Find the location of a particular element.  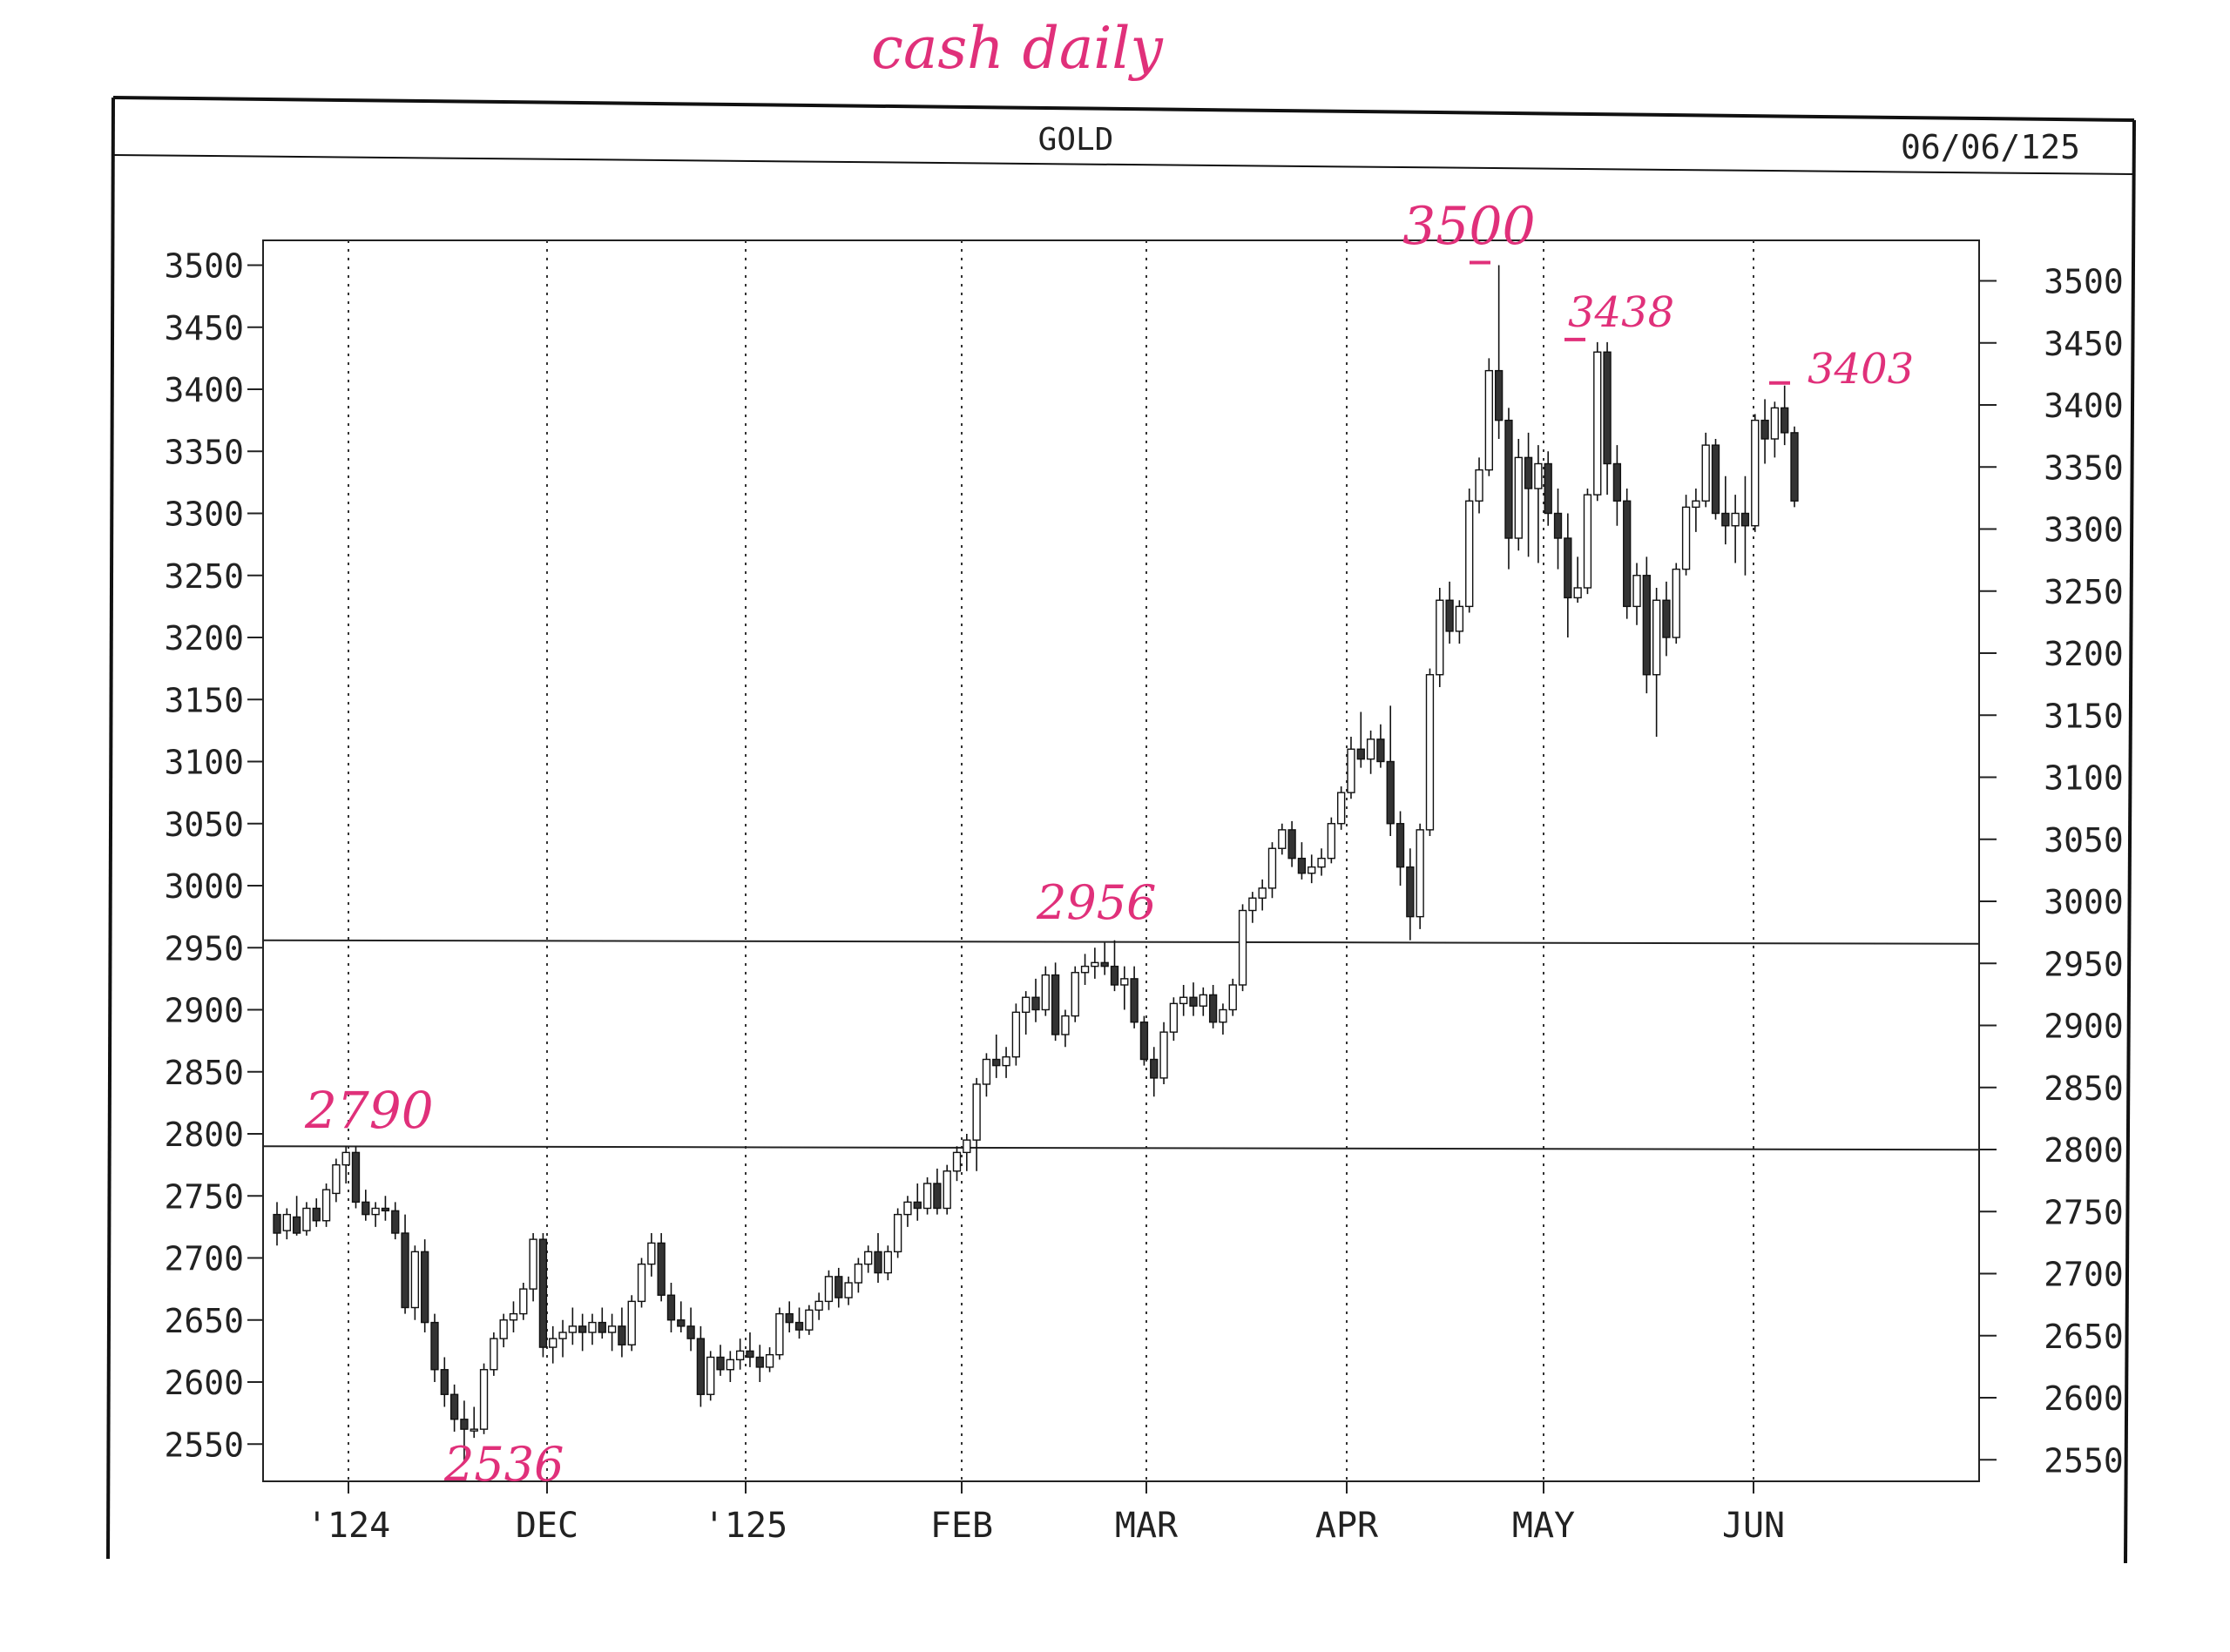

price-annotation: 2790 is located at coordinates (369, 1110).